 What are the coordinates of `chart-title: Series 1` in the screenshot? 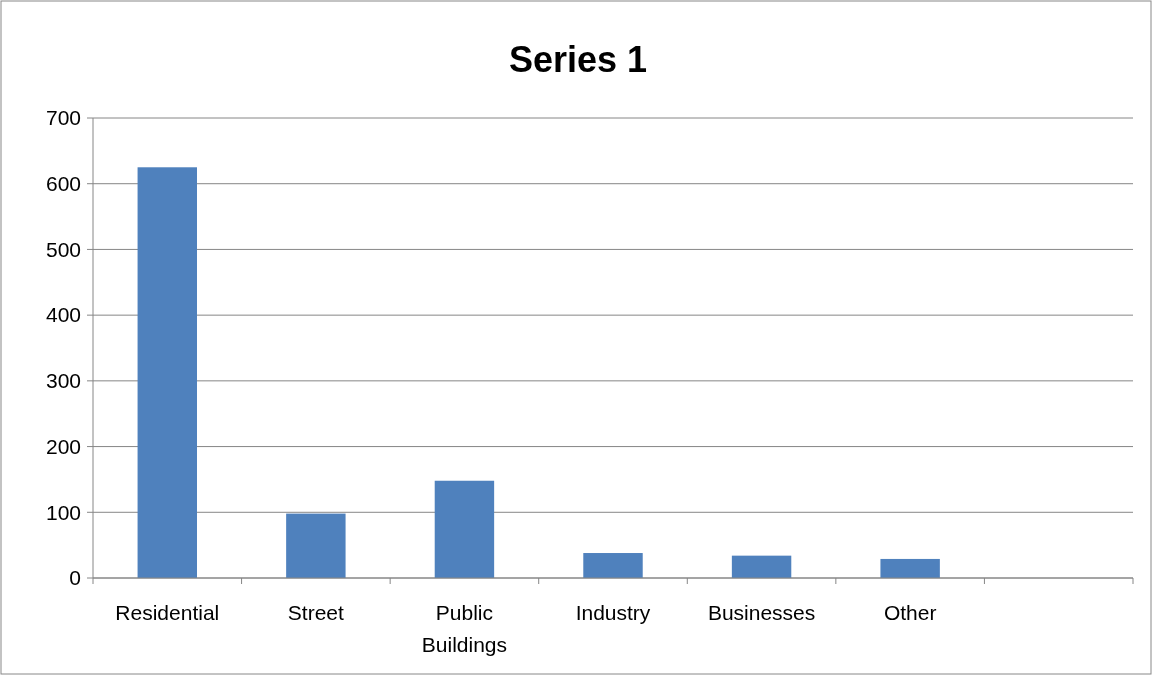 It's located at (578, 59).